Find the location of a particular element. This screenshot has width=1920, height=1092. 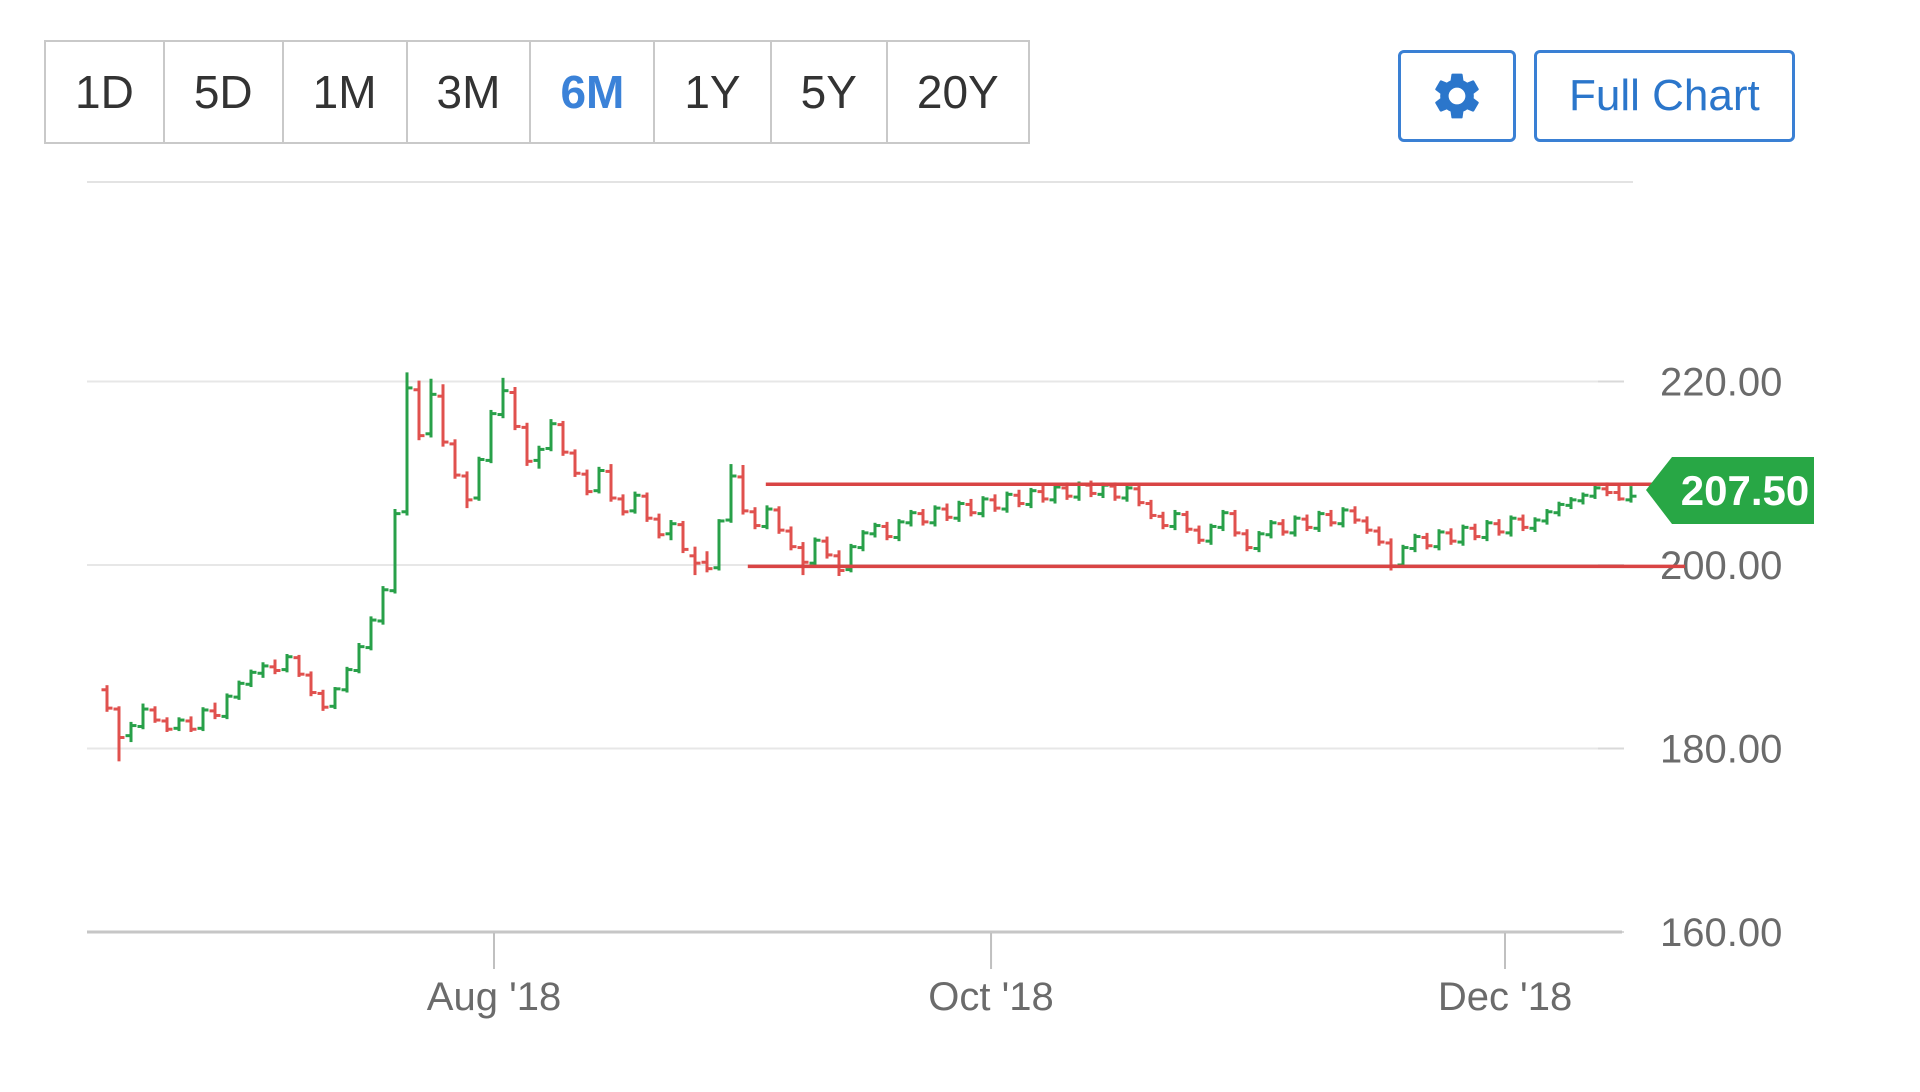

range-button-1m: 1M is located at coordinates (344, 92).